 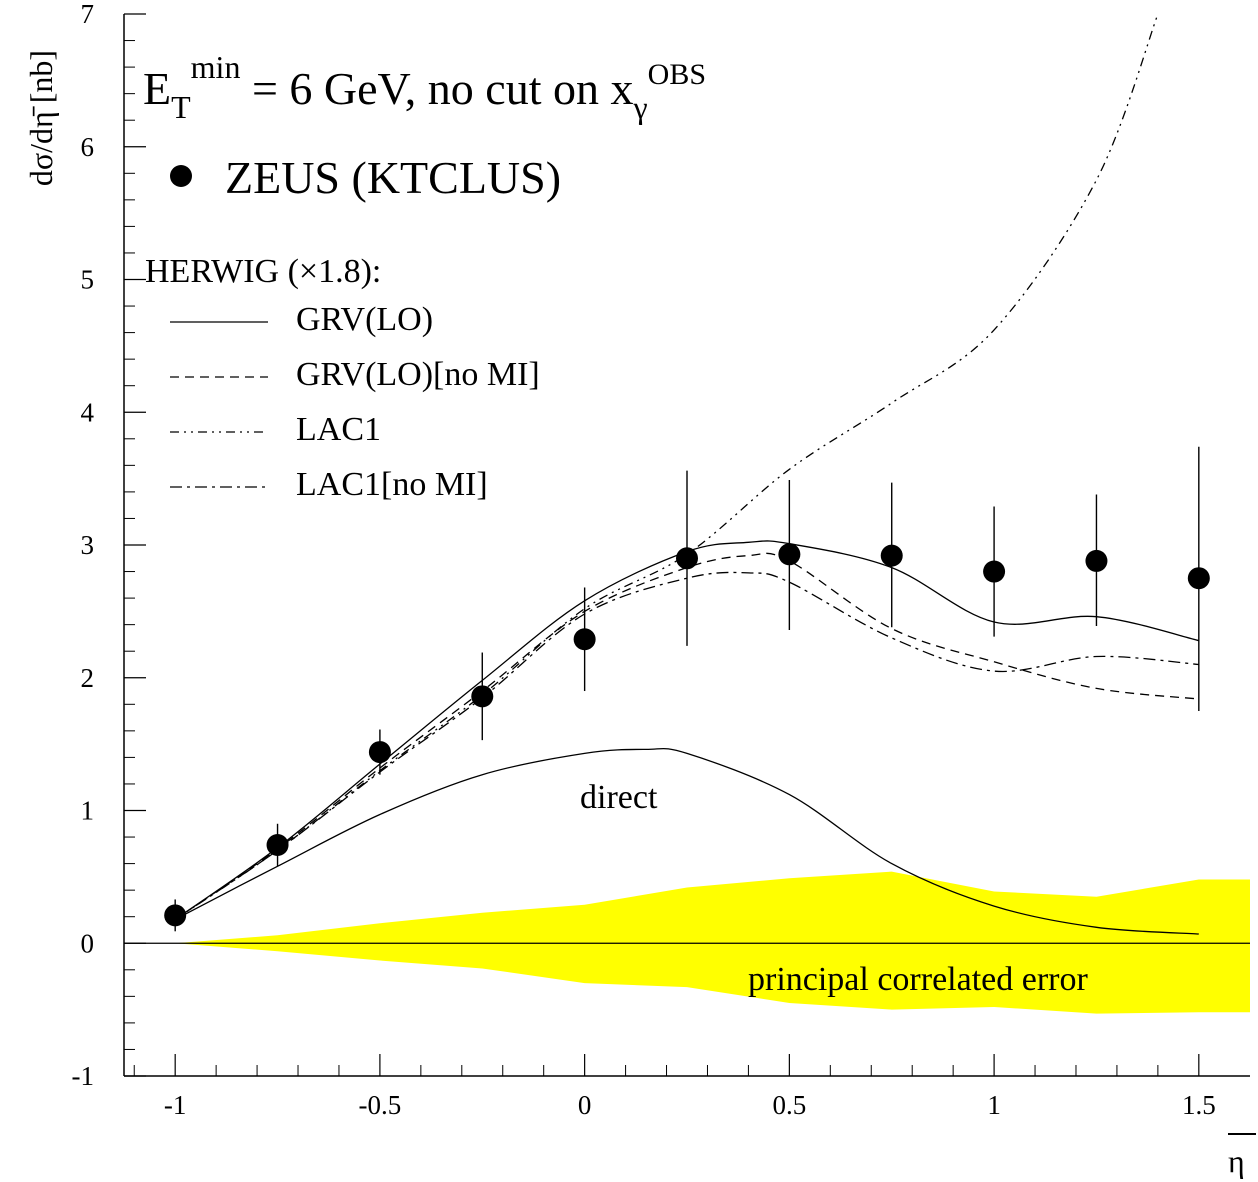 What do you see at coordinates (88, 811) in the screenshot?
I see `y-tick-label: 1` at bounding box center [88, 811].